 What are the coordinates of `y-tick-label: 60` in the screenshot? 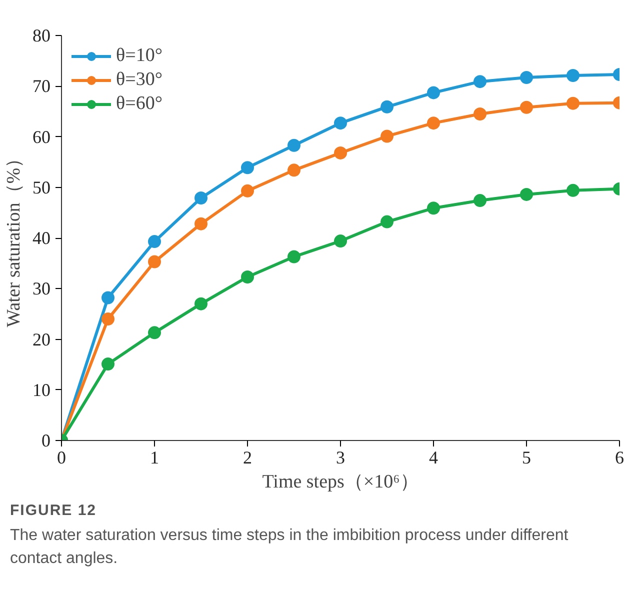 It's located at (41, 136).